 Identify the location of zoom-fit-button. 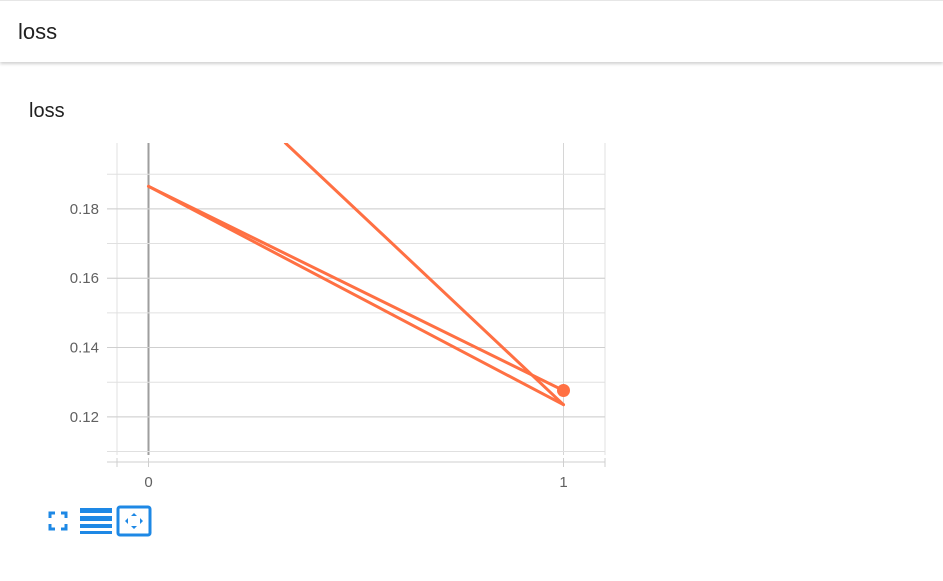
(134, 521).